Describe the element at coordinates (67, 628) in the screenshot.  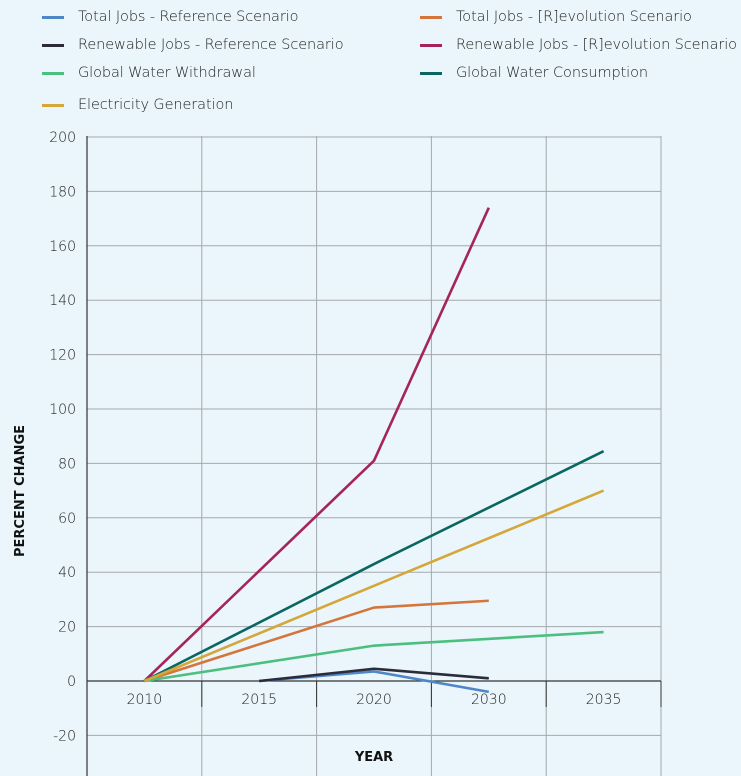
I see `y-tick-label: 20` at that location.